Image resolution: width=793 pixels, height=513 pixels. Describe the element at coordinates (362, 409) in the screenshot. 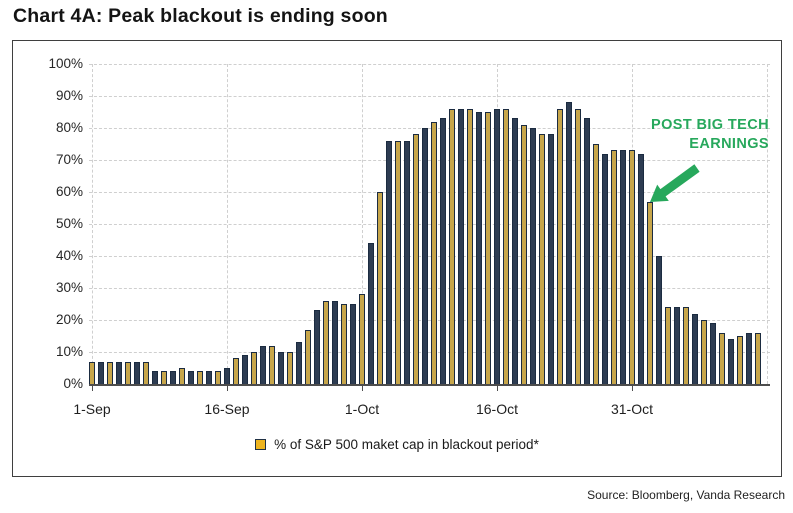

I see `x-tick-label: 1-Oct` at that location.